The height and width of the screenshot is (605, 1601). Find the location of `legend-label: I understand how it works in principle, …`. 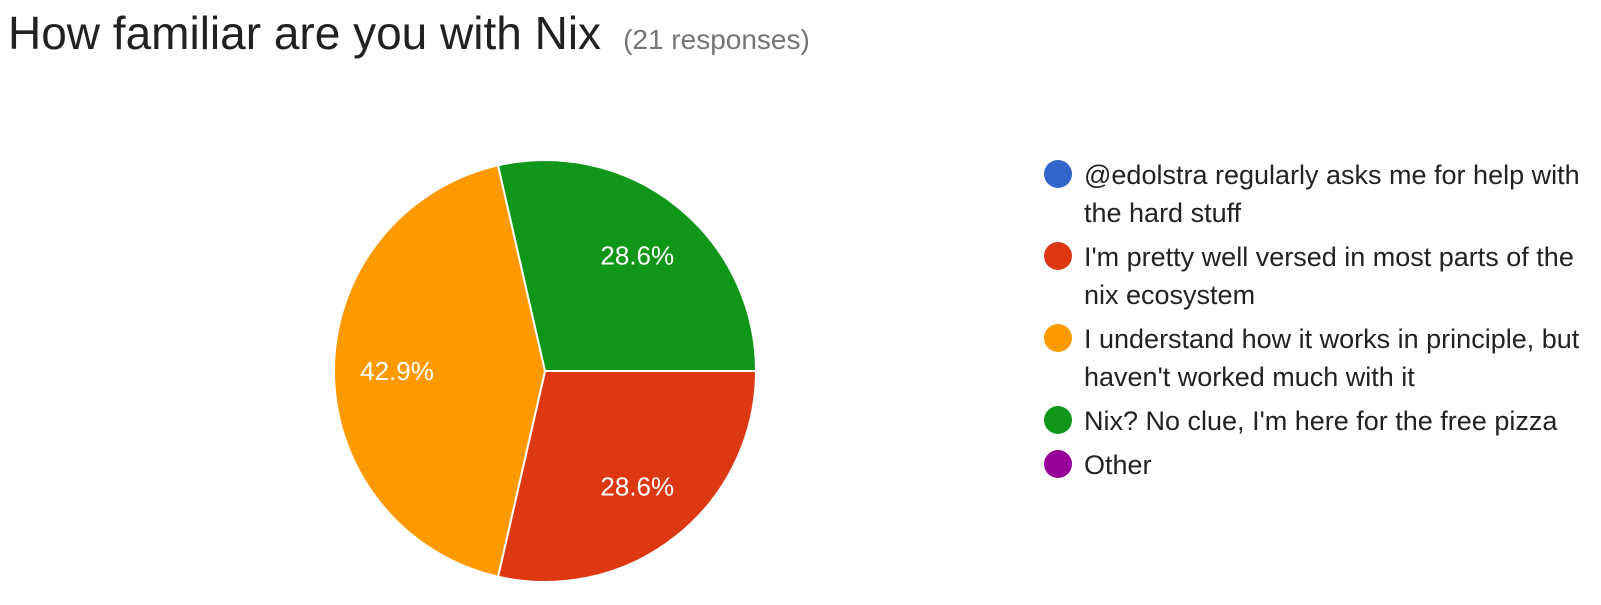

legend-label: I understand how it works in principle, … is located at coordinates (1332, 358).